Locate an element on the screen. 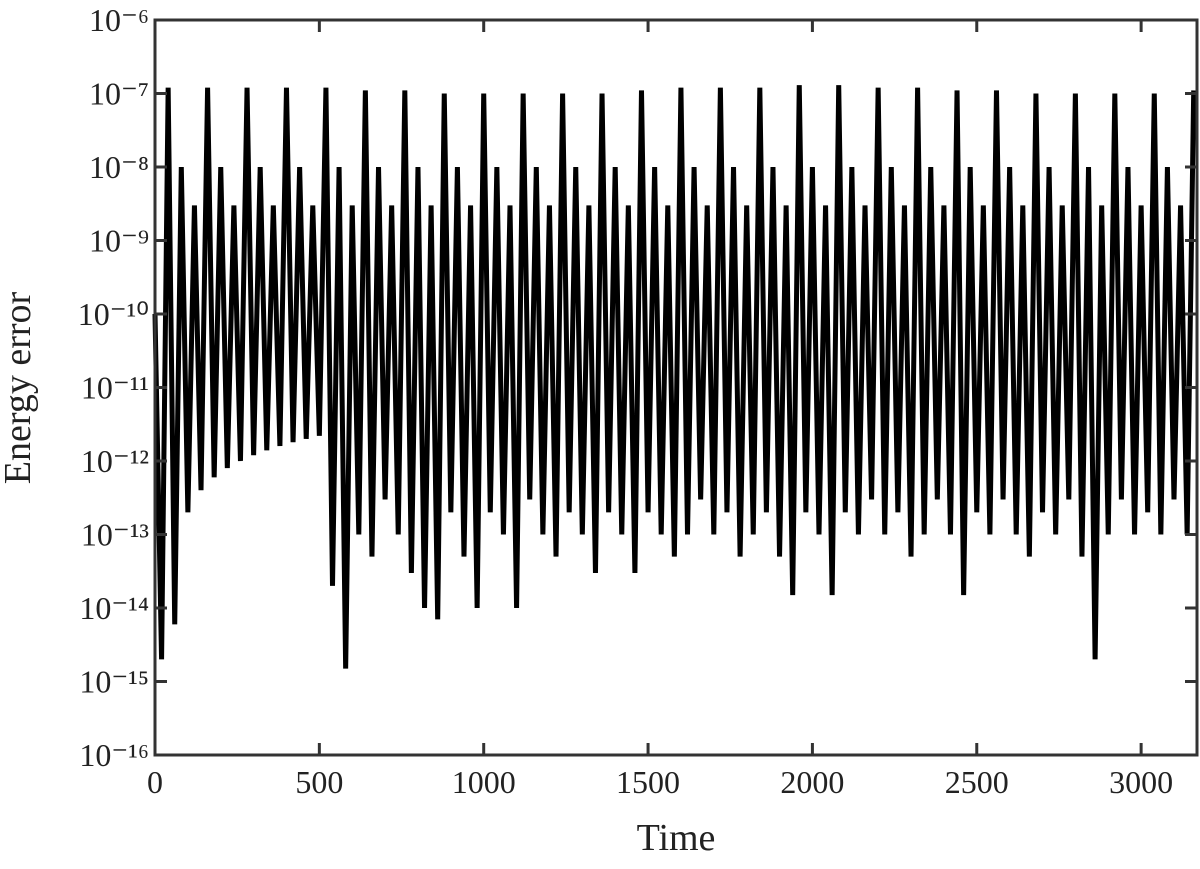  y-tick-label: 10⁻¹⁶ is located at coordinates (114, 755).